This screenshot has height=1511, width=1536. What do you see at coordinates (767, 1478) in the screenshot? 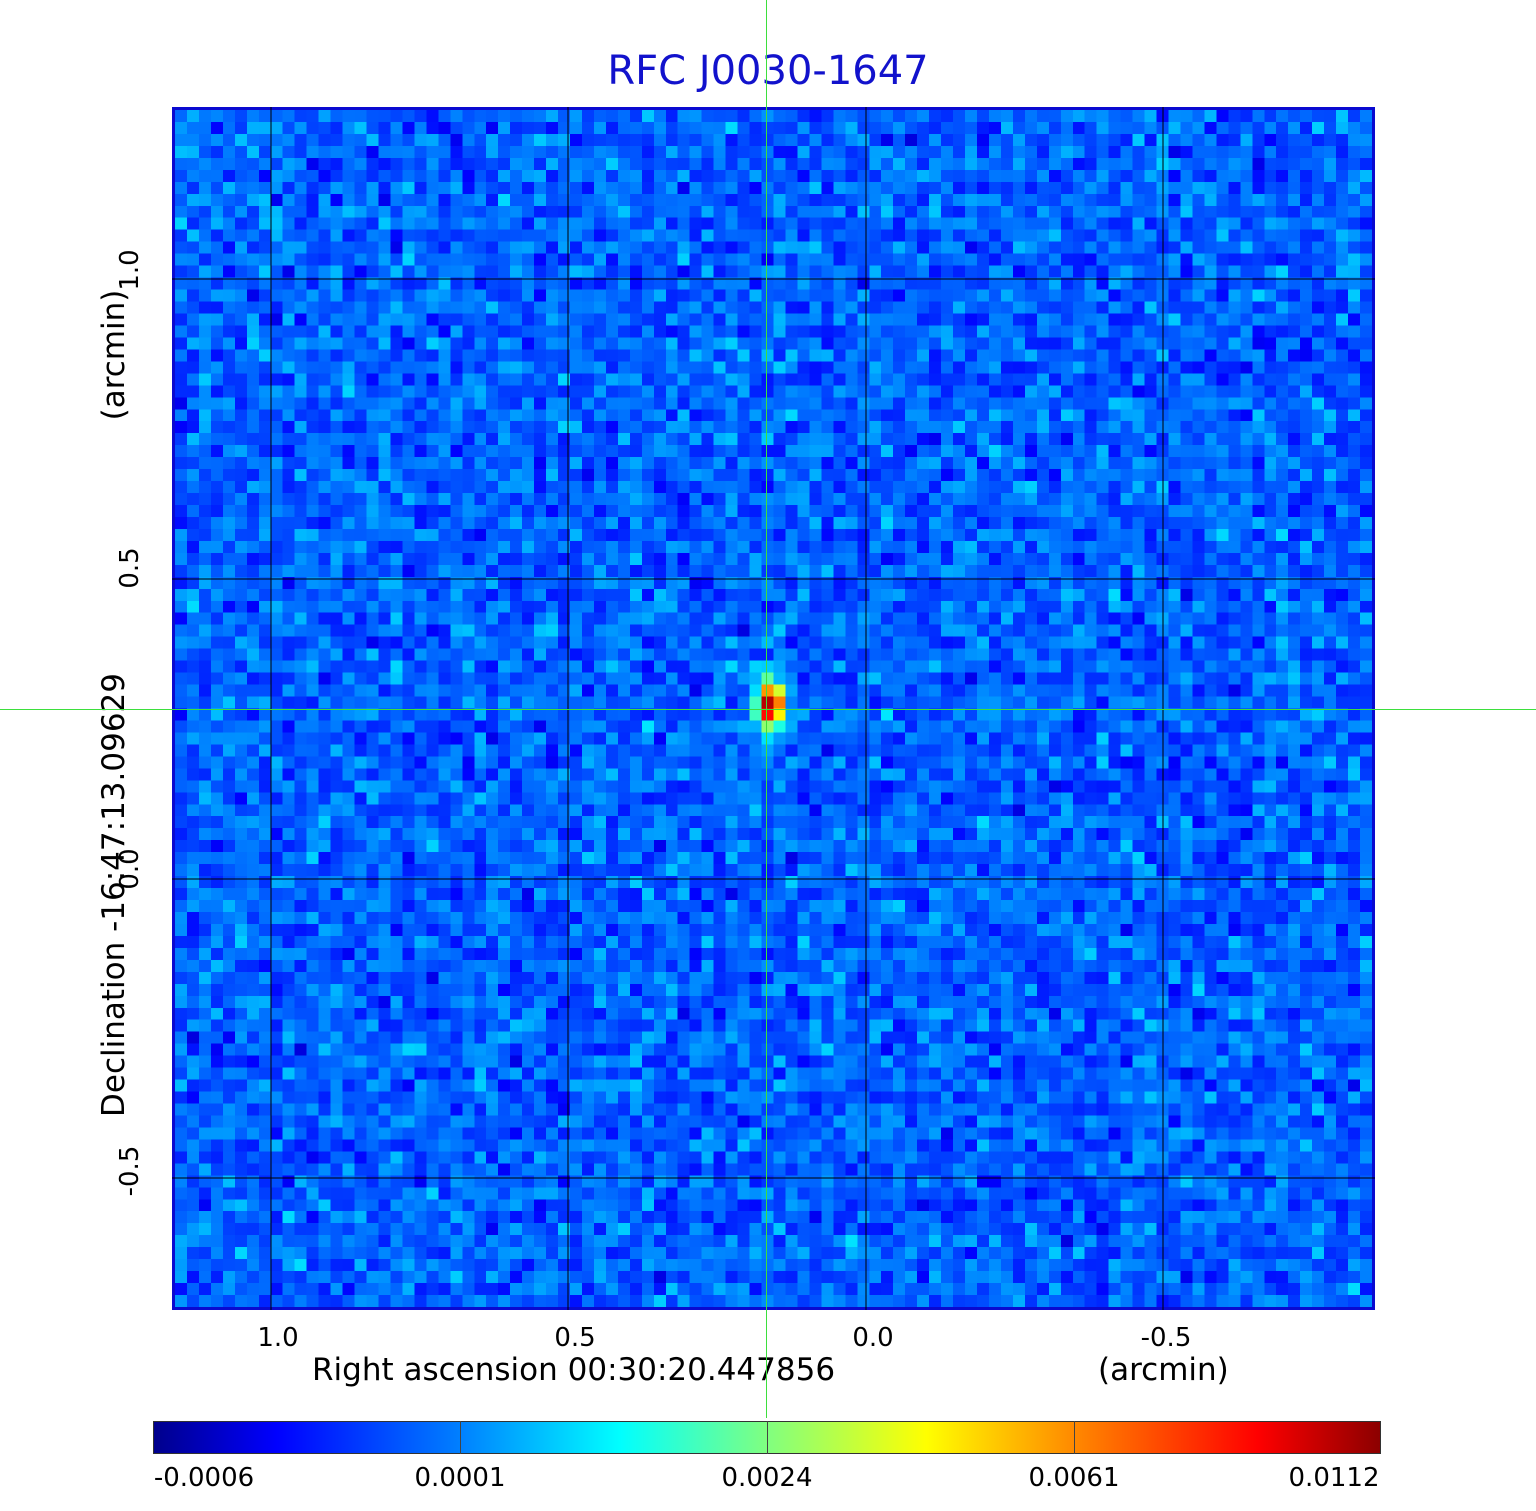
I see `colorbar-tick-label: 0.0024` at bounding box center [767, 1478].